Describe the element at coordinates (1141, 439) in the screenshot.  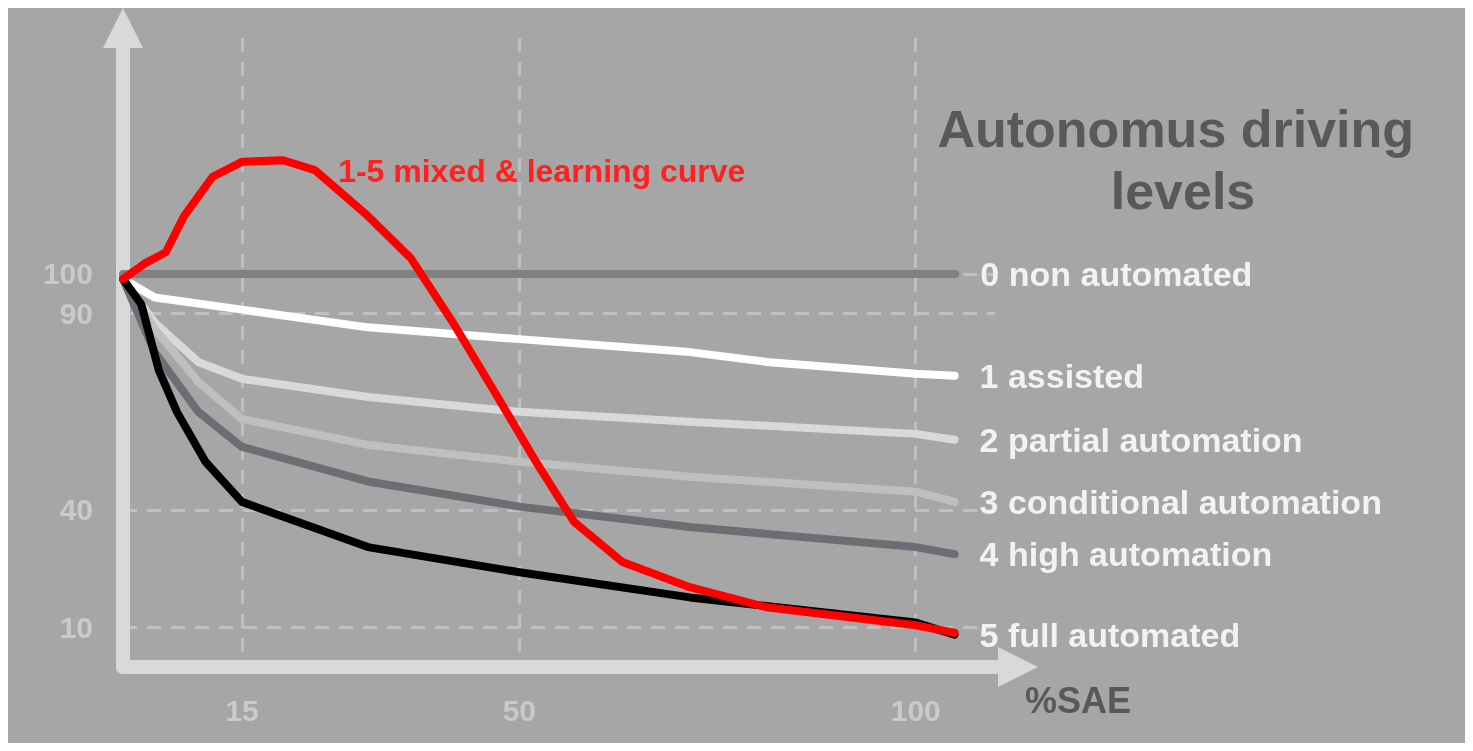
I see `series-label: 2 partial automation` at that location.